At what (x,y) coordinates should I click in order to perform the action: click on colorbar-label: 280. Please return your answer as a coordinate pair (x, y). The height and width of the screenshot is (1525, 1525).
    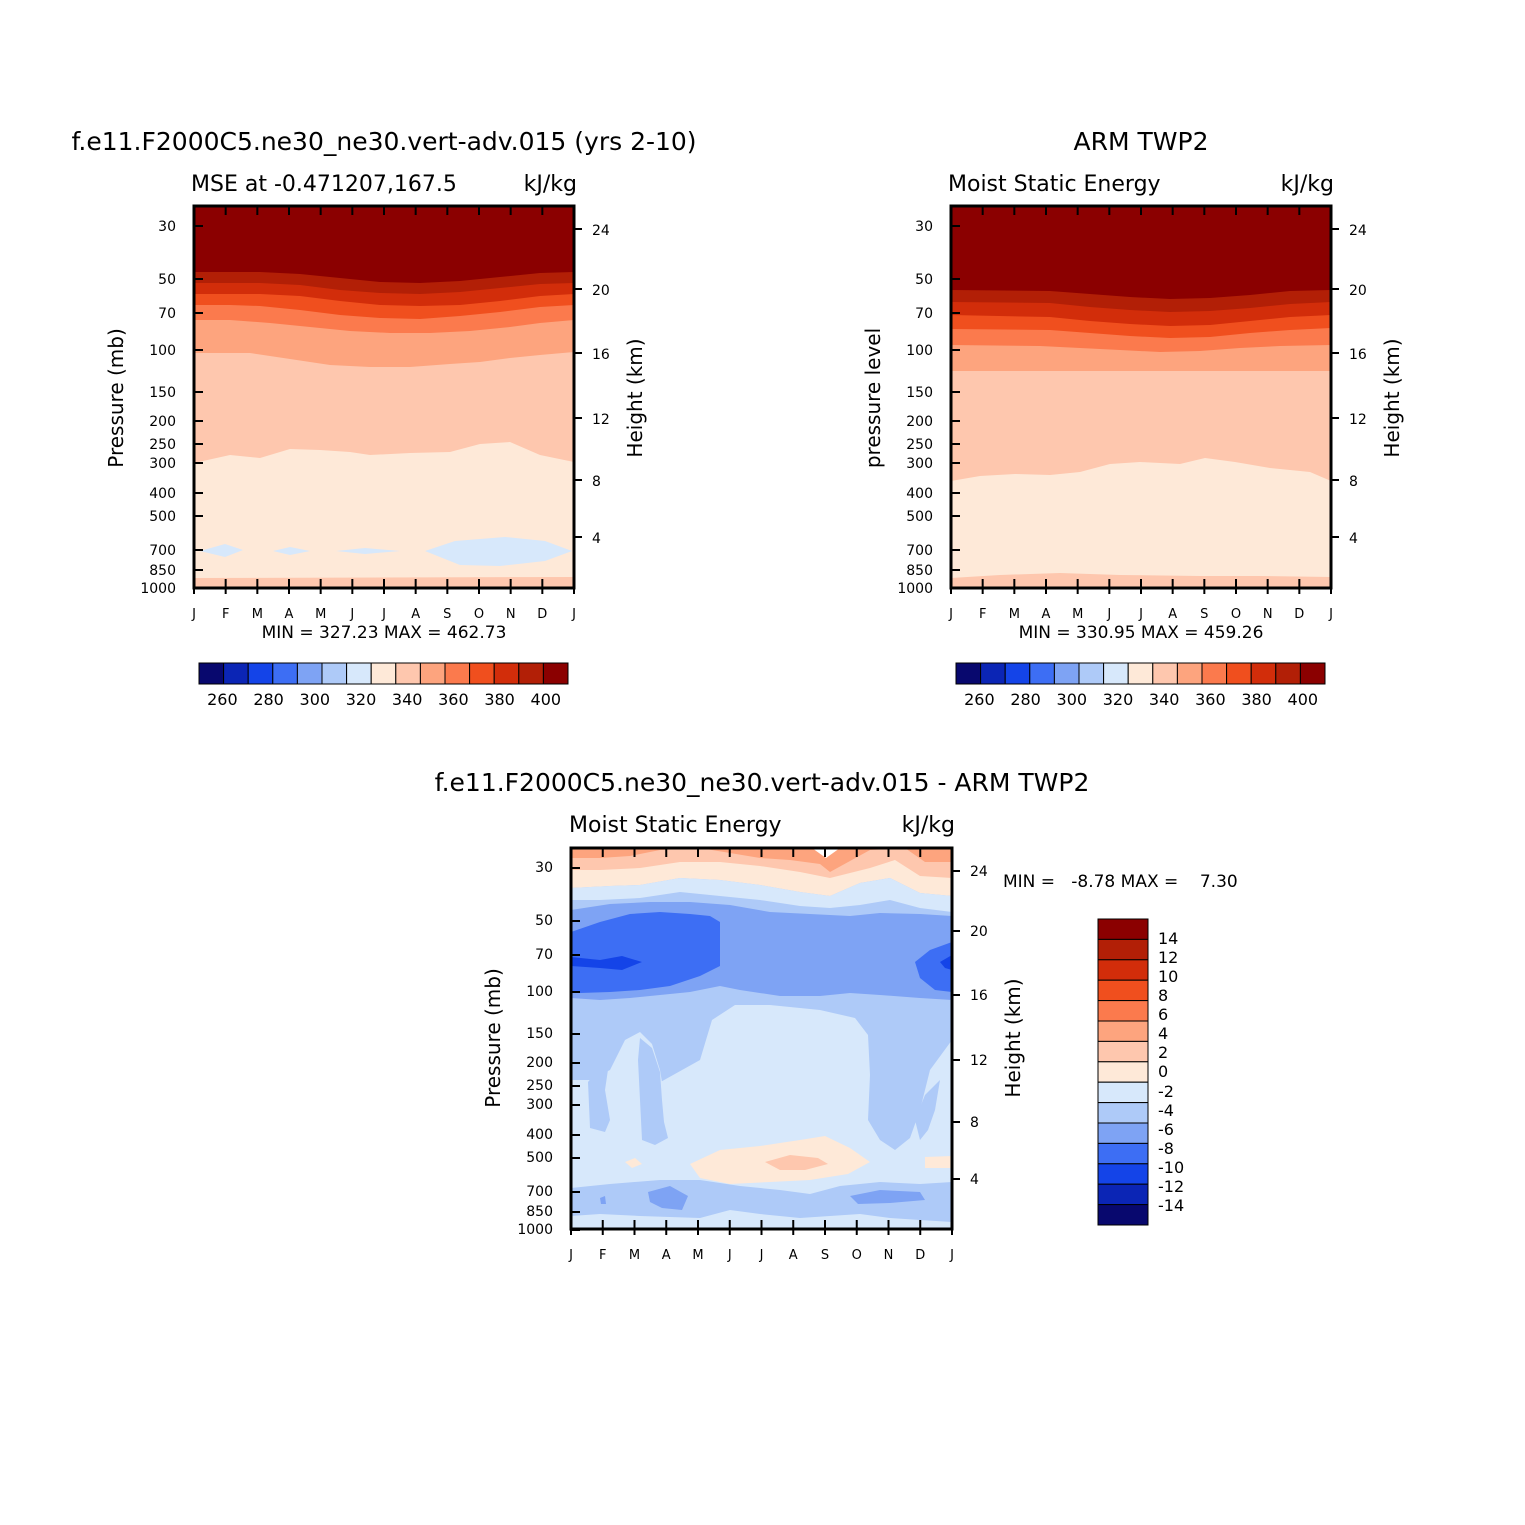
    Looking at the image, I should click on (1025, 699).